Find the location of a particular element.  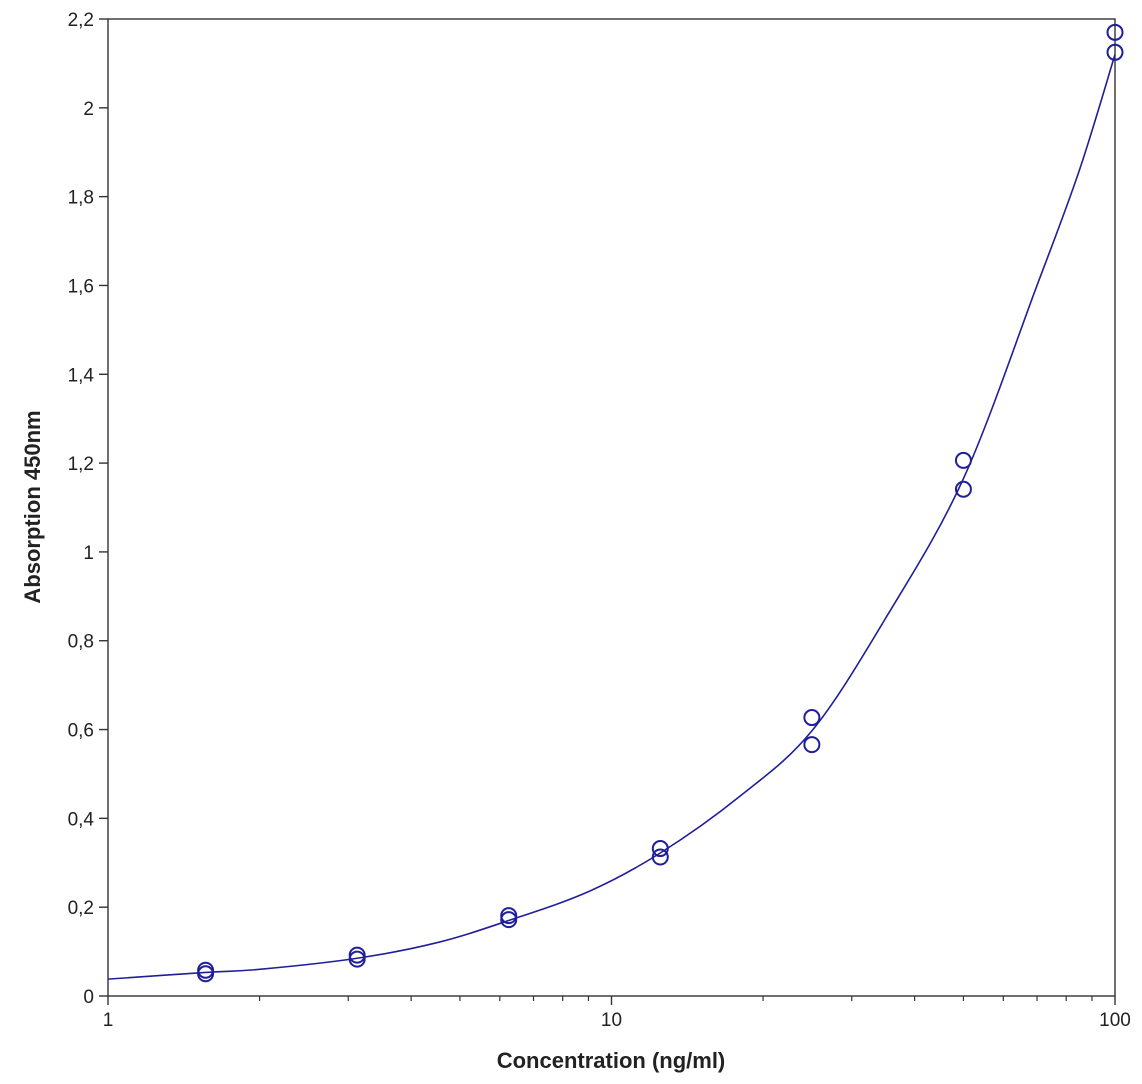

y-tick-label-1: 0,2 is located at coordinates (81, 908).